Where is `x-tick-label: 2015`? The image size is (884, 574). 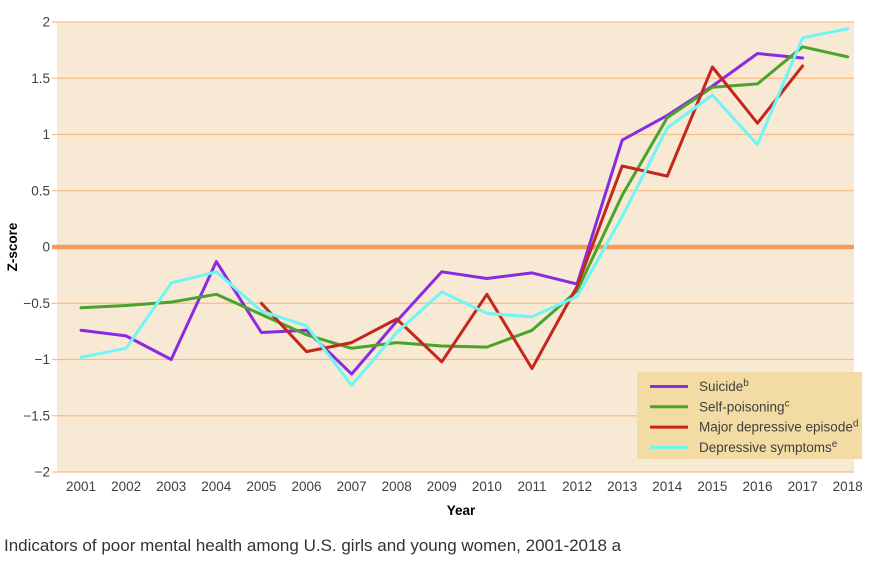
x-tick-label: 2015 is located at coordinates (712, 486).